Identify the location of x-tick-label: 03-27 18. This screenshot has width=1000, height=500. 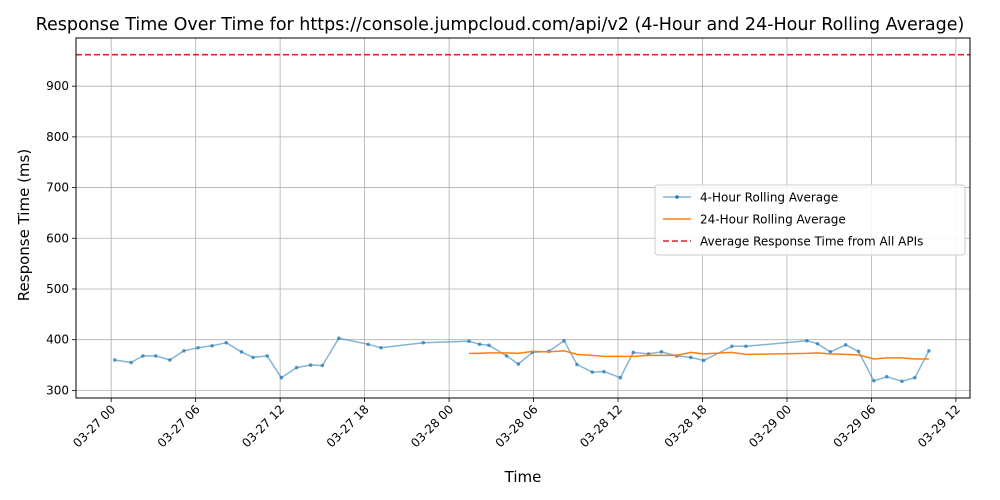
(348, 426).